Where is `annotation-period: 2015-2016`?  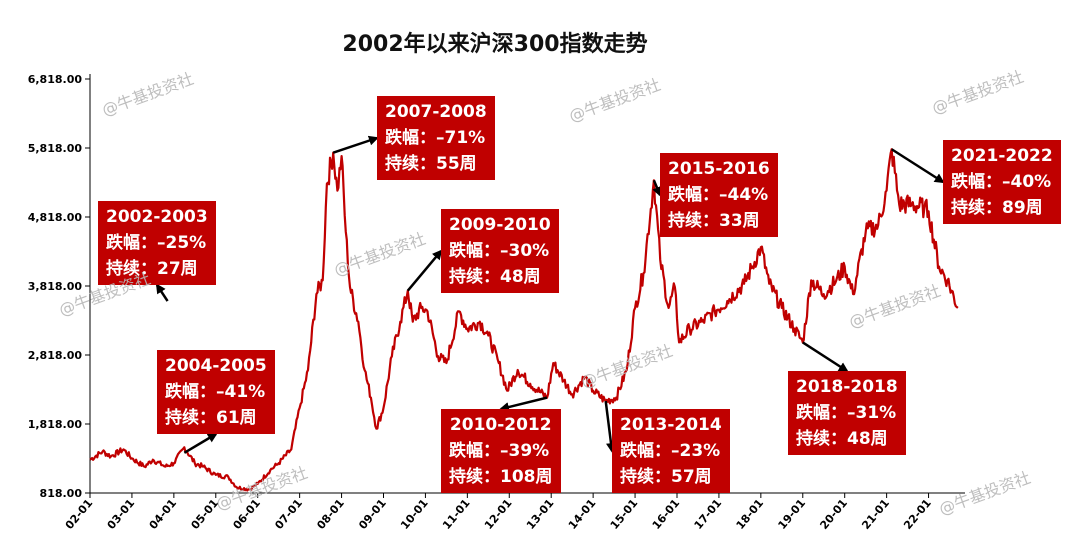 annotation-period: 2015-2016 is located at coordinates (719, 169).